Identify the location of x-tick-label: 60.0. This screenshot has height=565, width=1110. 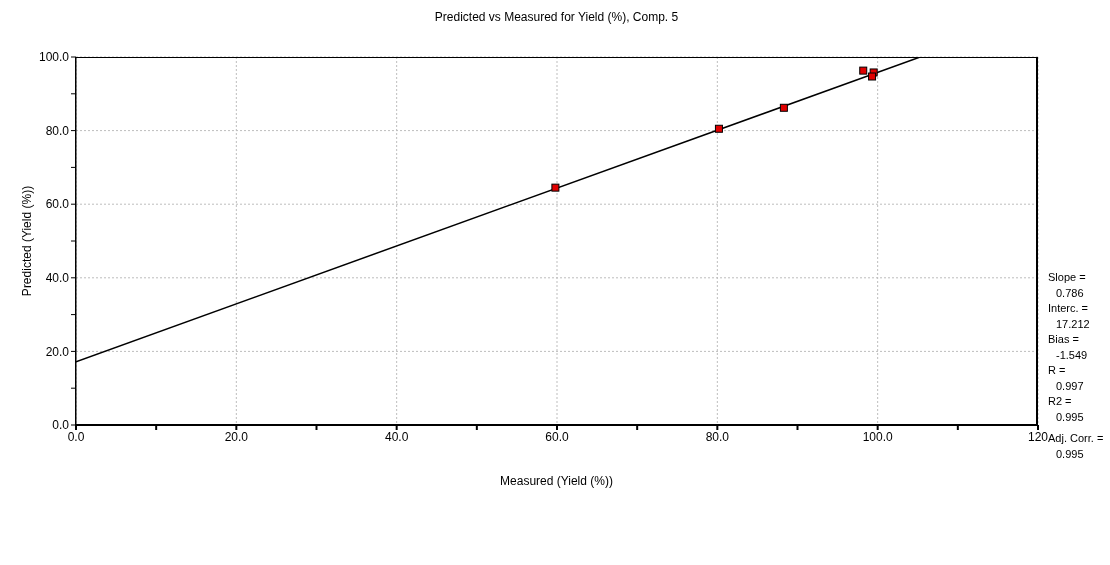
(557, 436).